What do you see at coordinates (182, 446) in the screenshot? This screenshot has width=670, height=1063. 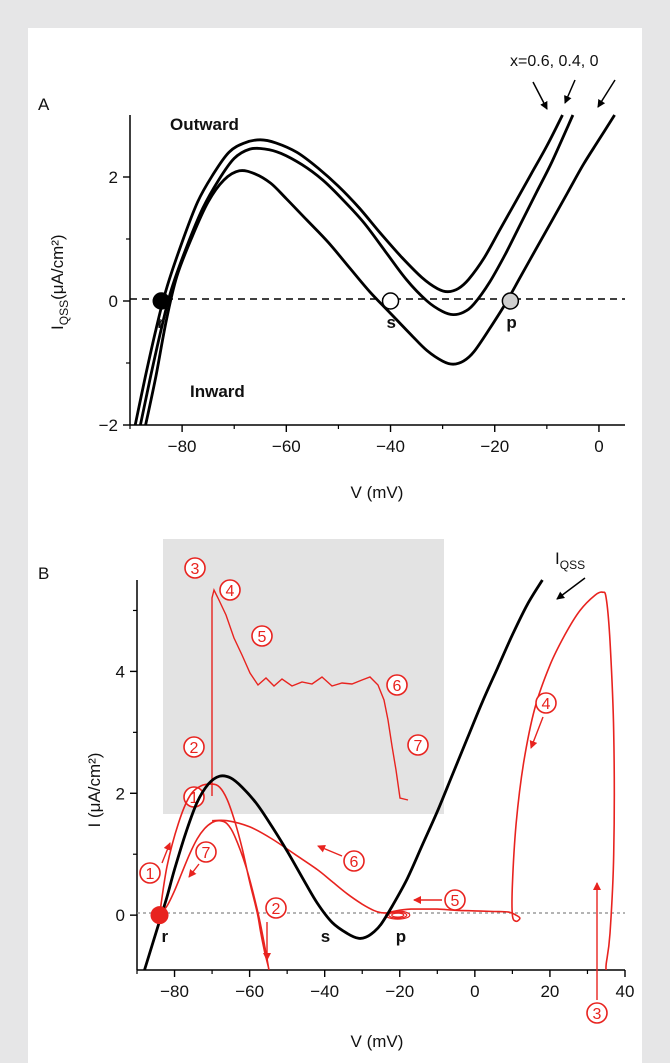 I see `x-tick-label-a: −80` at bounding box center [182, 446].